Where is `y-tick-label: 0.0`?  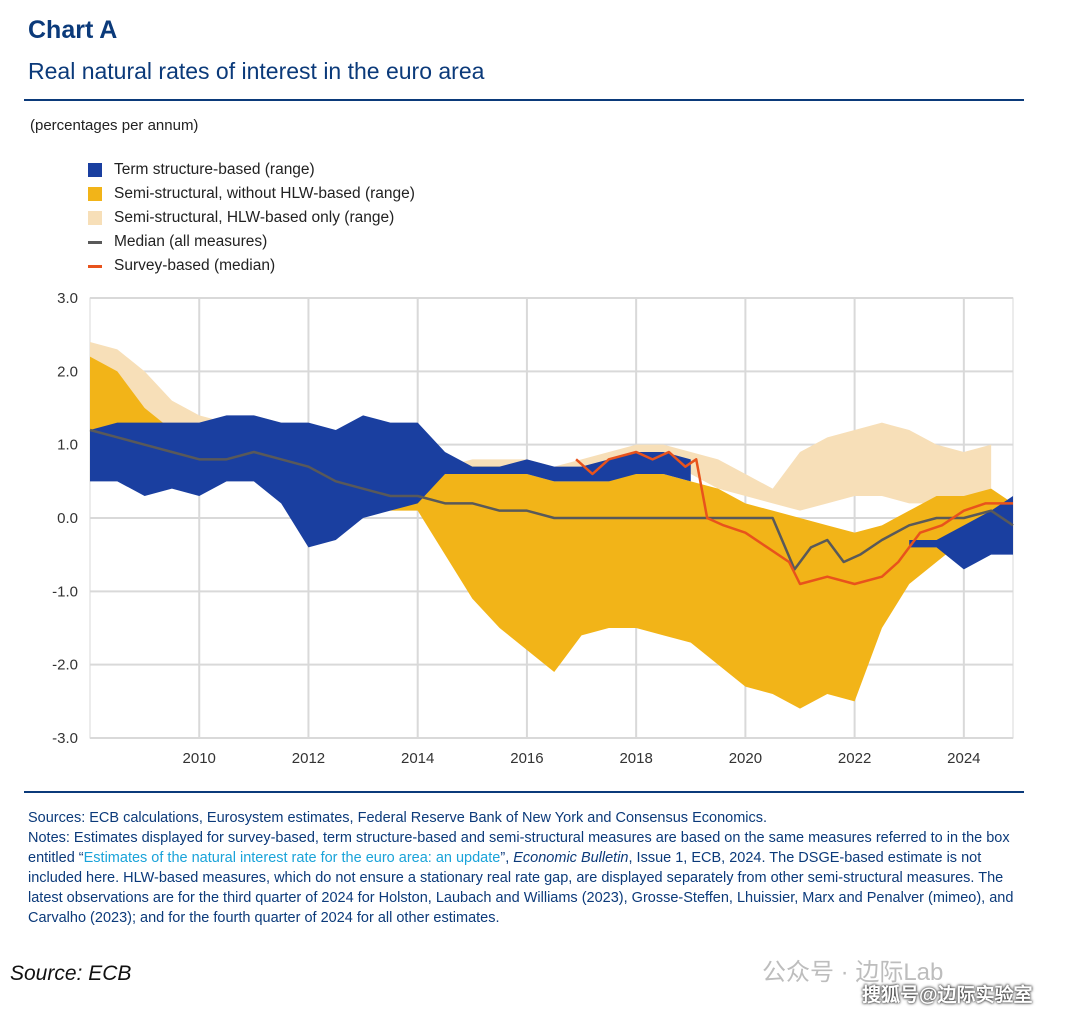
y-tick-label: 0.0 is located at coordinates (67, 518).